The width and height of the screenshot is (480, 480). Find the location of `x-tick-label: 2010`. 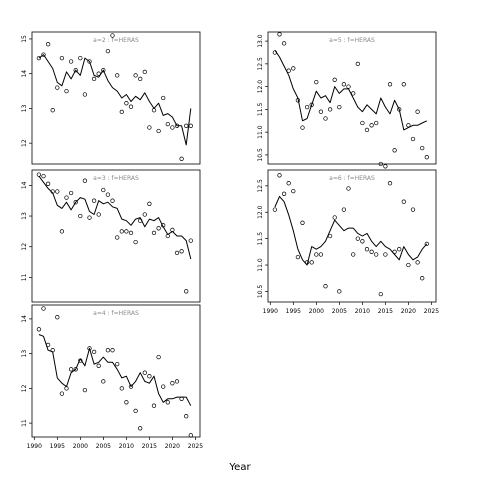

x-tick-label: 2010 is located at coordinates (126, 446).